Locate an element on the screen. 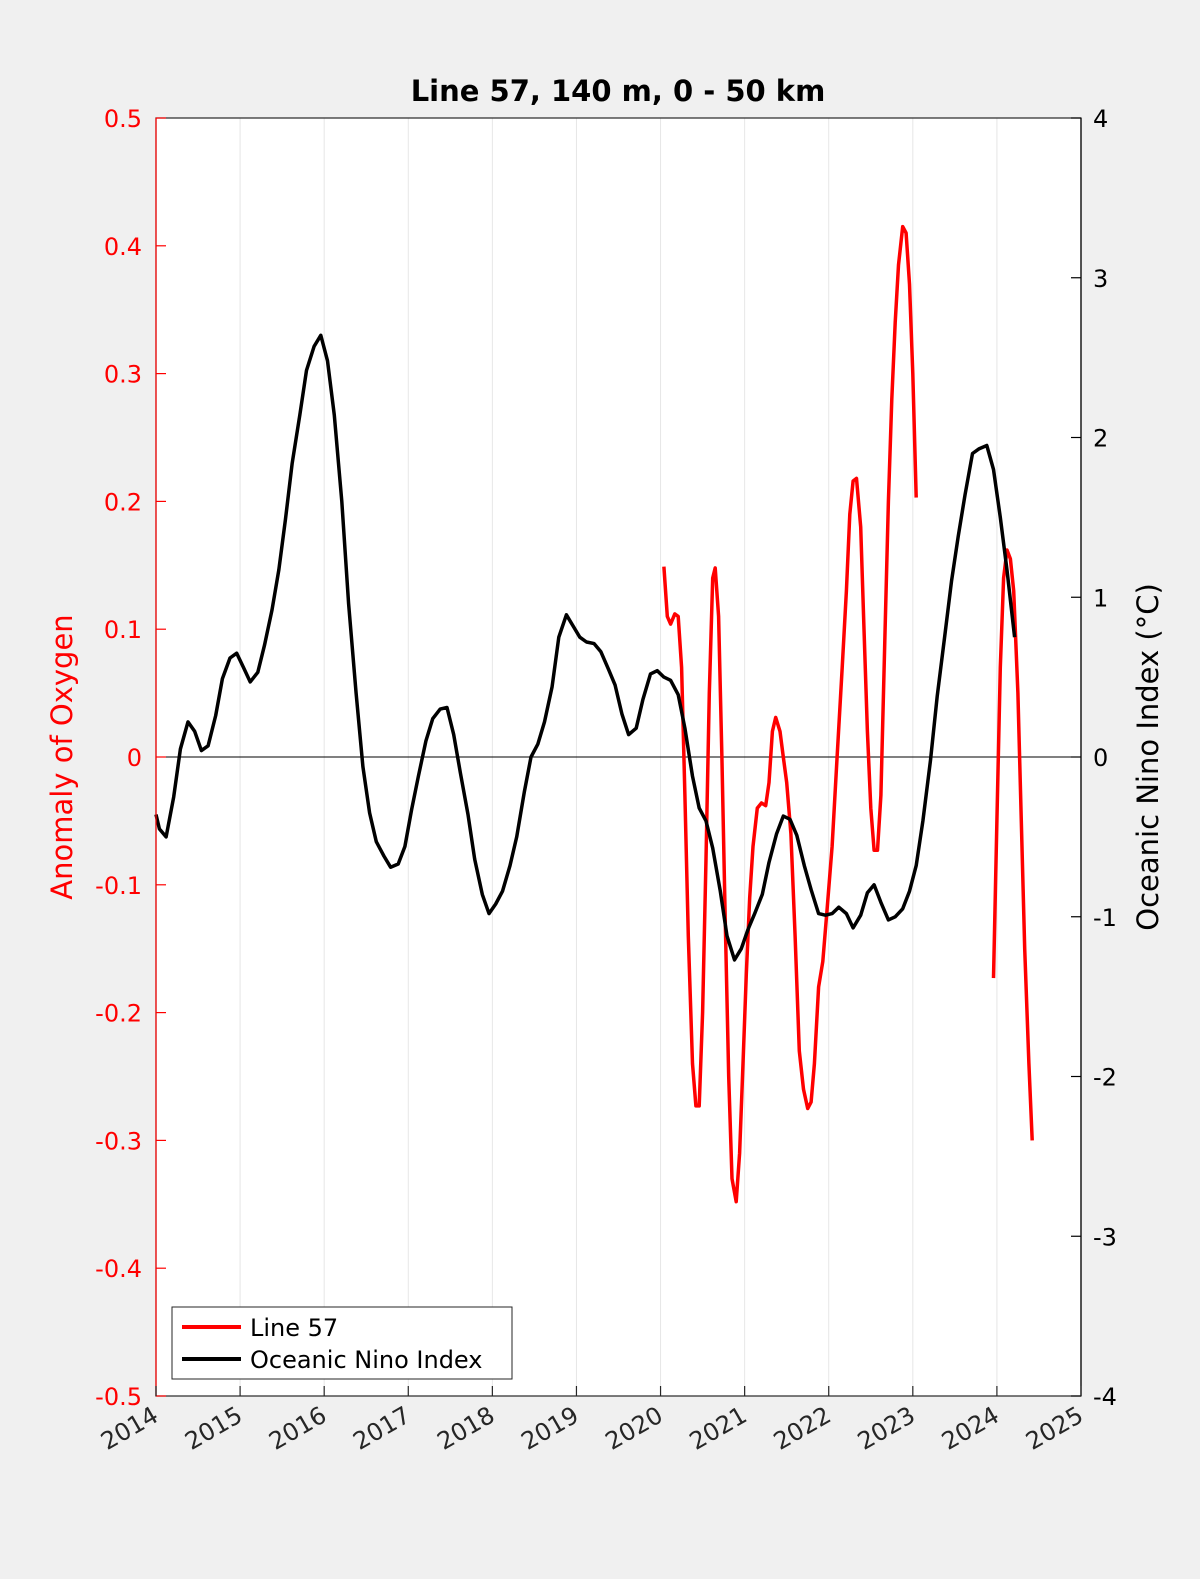  left-tick-label: 0.4 is located at coordinates (123, 247).